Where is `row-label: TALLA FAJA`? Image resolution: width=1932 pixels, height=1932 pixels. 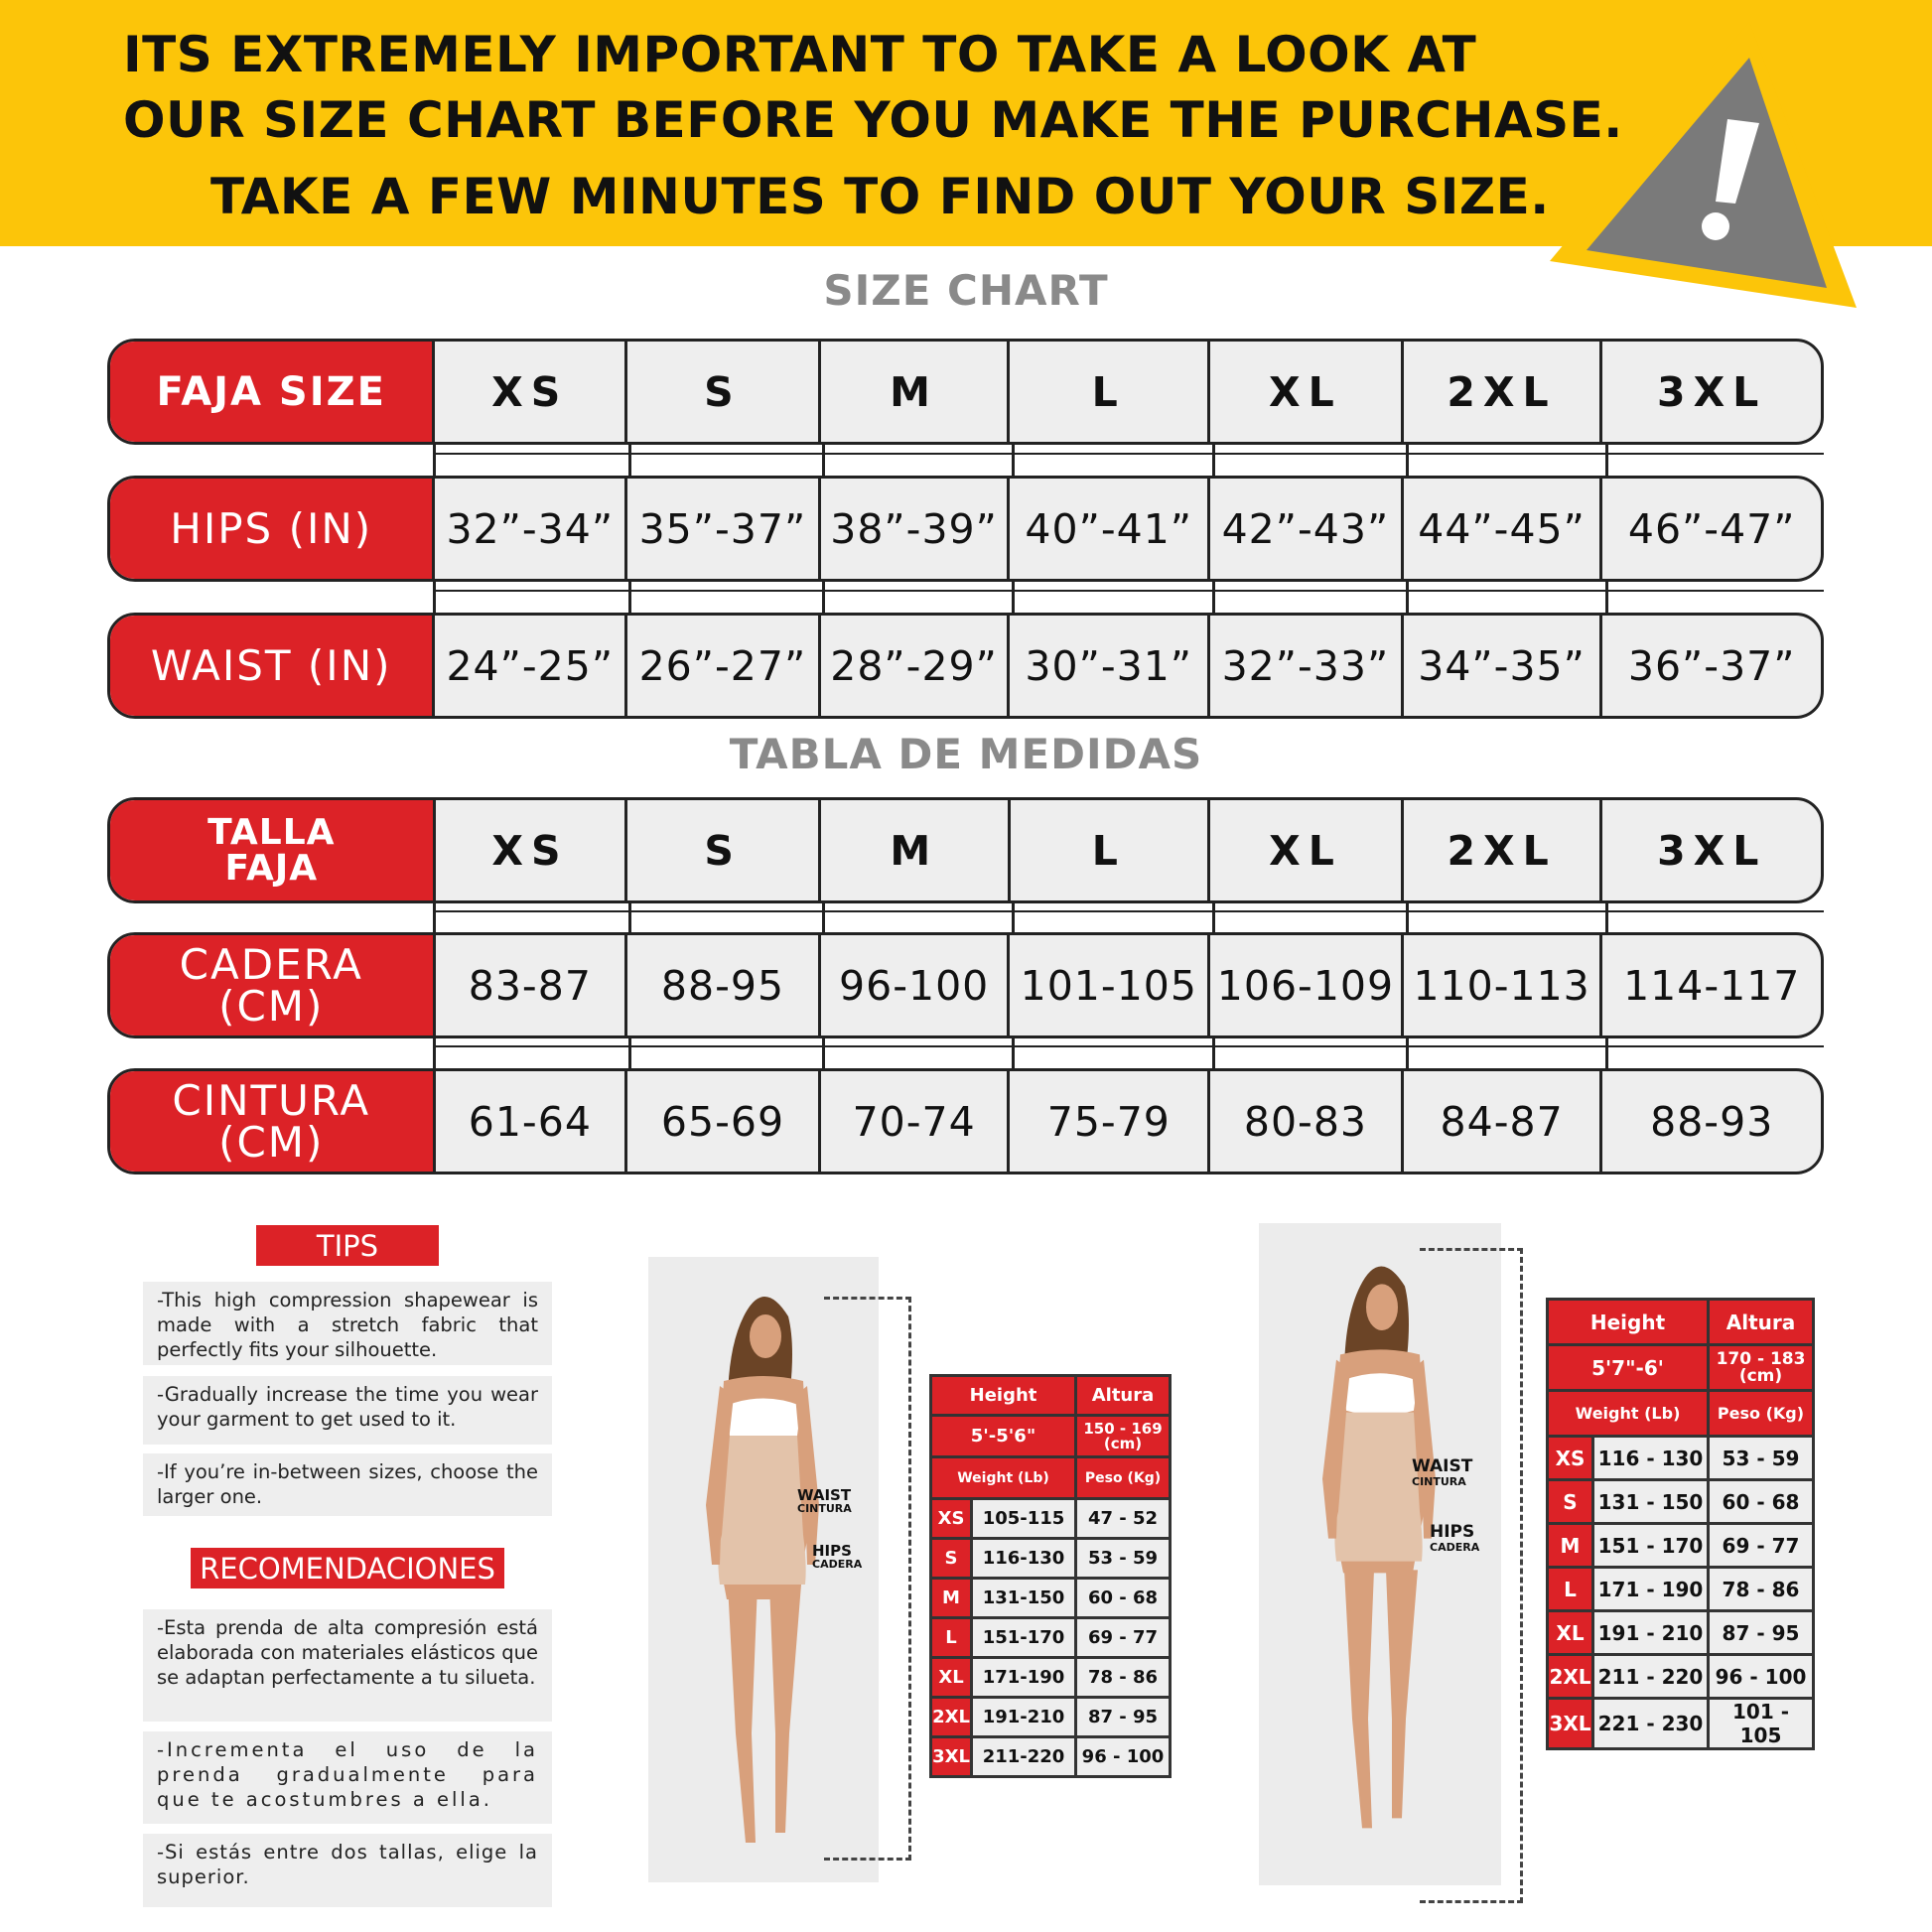
row-label: TALLA FAJA is located at coordinates (273, 850).